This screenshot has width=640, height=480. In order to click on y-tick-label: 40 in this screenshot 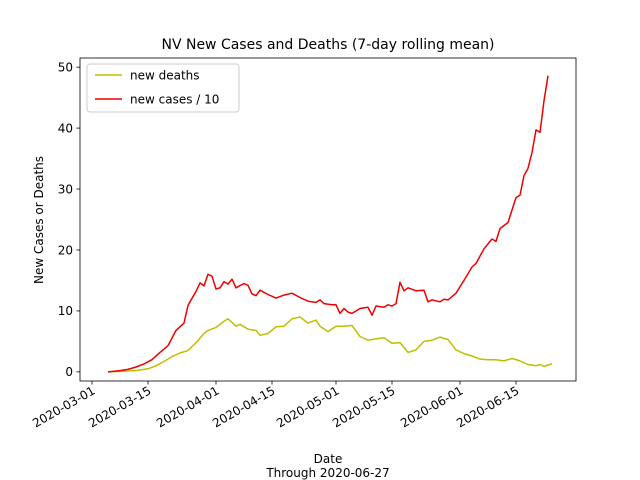, I will do `click(65, 128)`.